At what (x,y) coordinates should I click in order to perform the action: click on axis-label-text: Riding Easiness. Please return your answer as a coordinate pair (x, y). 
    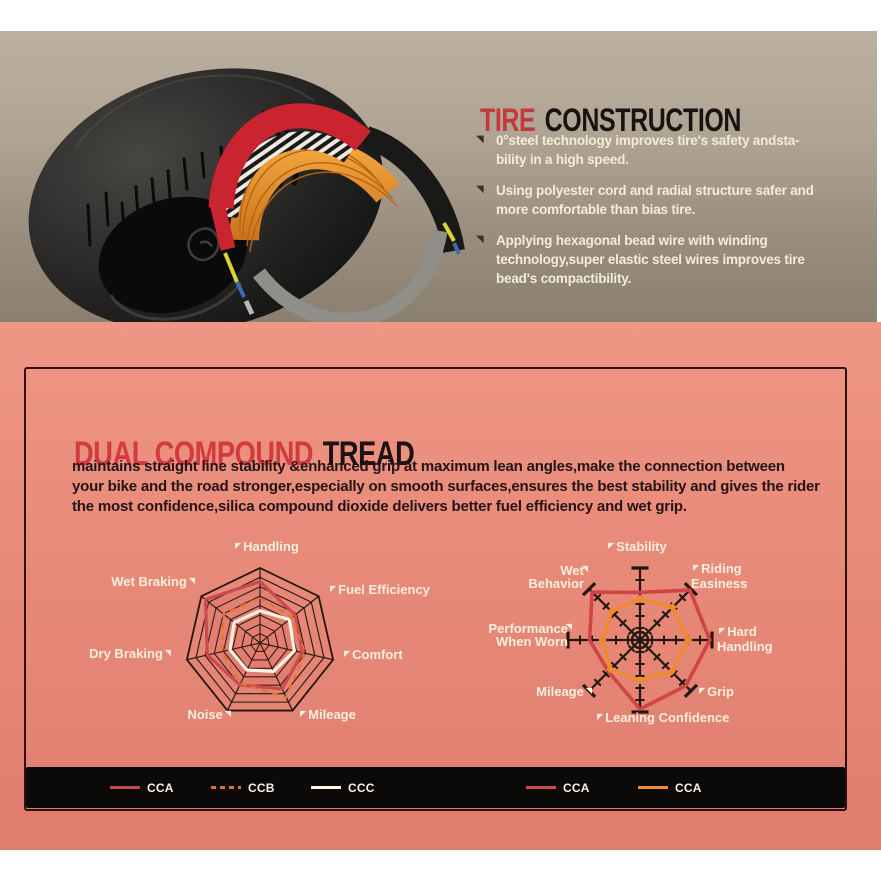
    Looking at the image, I should click on (719, 576).